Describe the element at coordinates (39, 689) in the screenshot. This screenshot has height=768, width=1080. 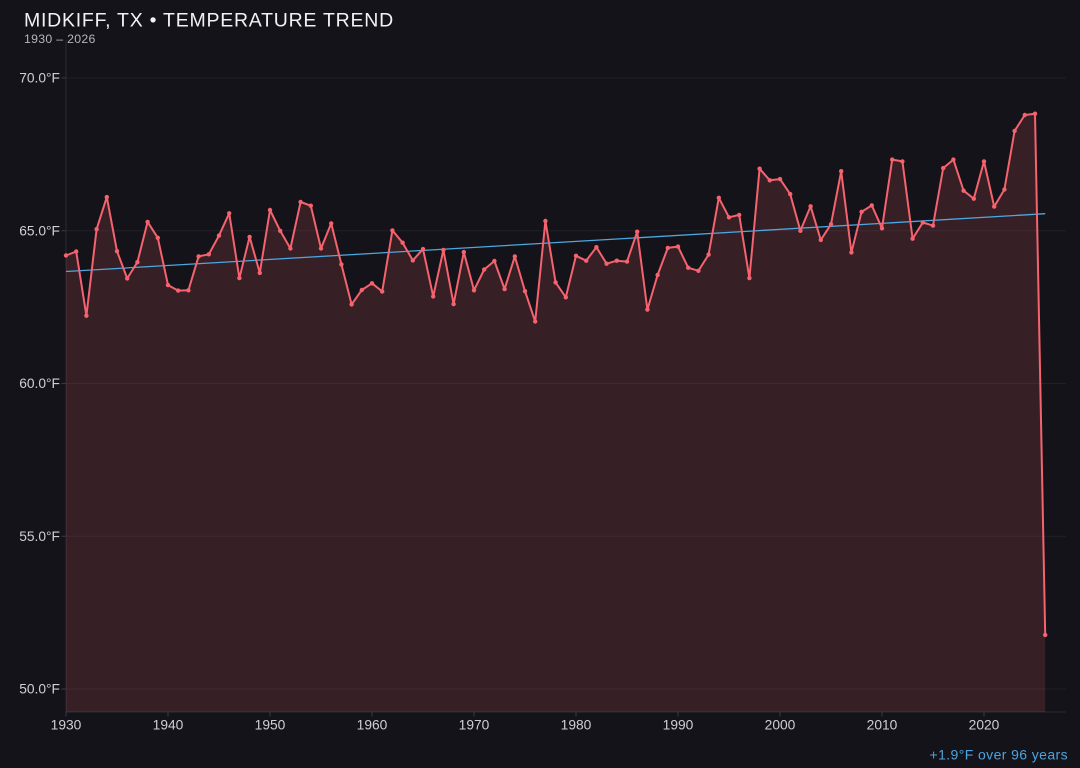
I see `svg-text: 50.0°F` at that location.